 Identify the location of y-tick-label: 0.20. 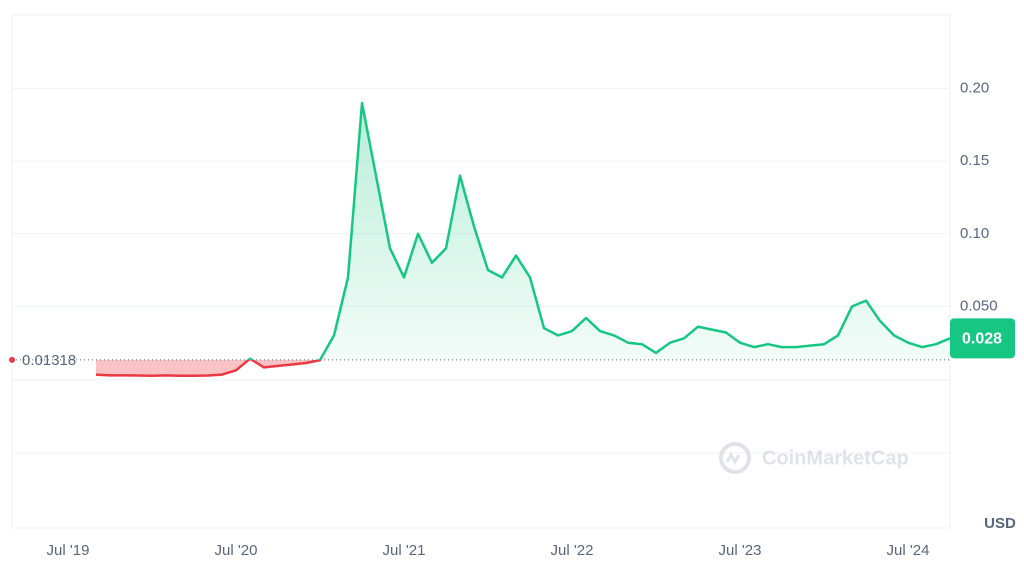
(974, 88).